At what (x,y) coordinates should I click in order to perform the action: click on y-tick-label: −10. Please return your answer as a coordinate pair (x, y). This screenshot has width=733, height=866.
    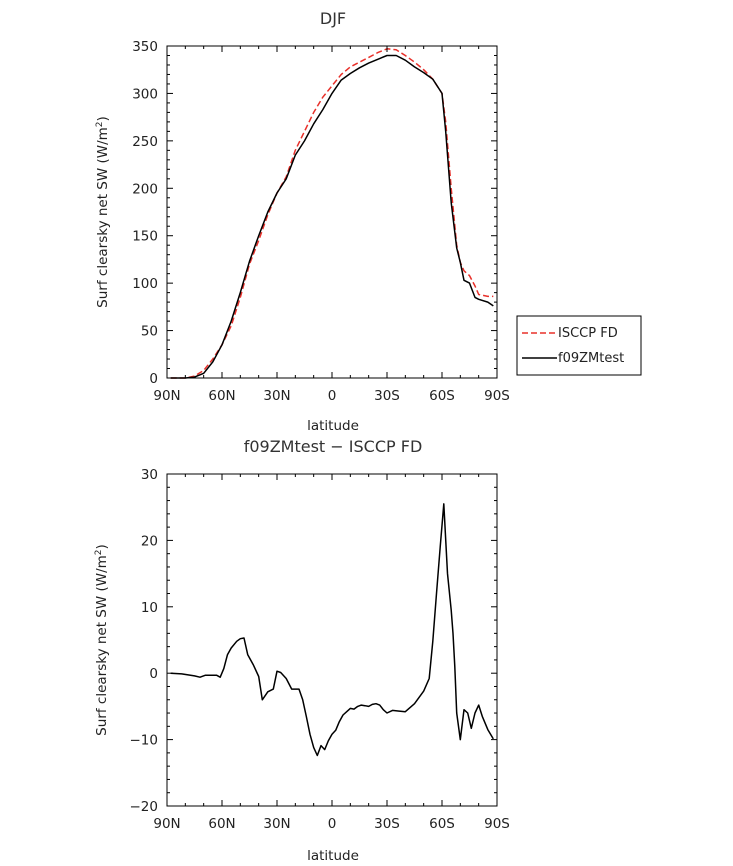
    Looking at the image, I should click on (144, 741).